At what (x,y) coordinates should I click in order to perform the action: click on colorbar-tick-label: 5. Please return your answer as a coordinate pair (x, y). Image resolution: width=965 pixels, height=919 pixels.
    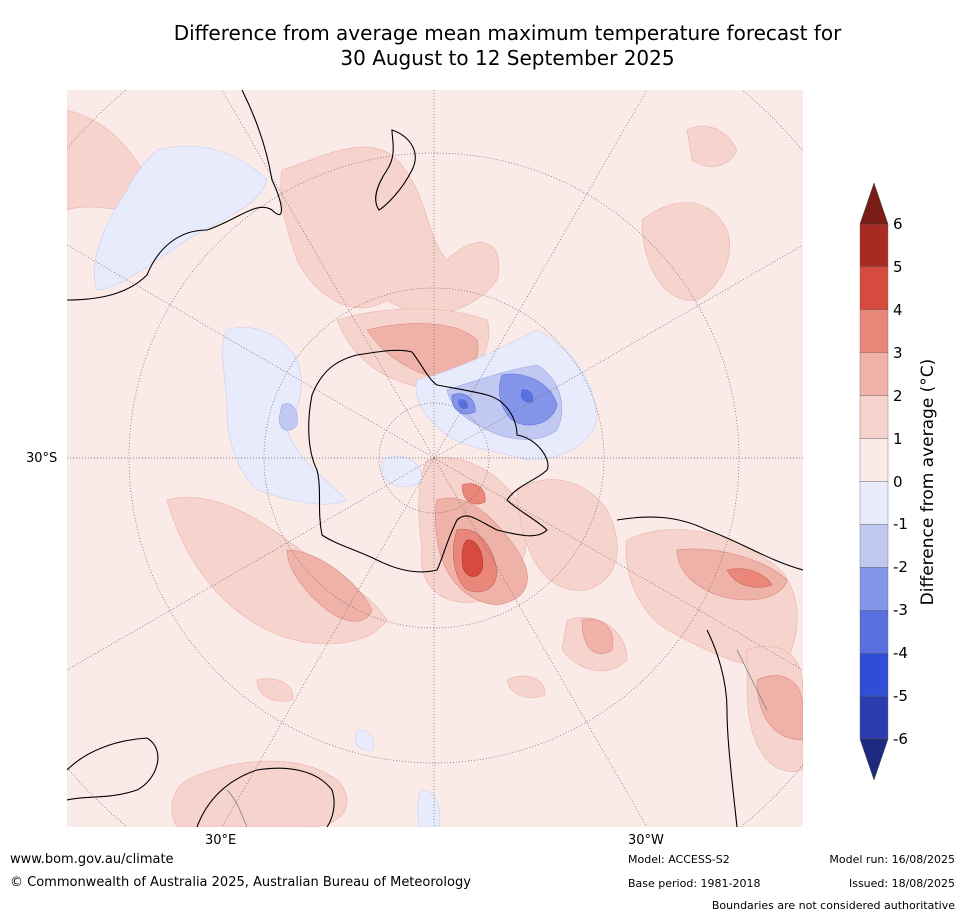
    Looking at the image, I should click on (898, 266).